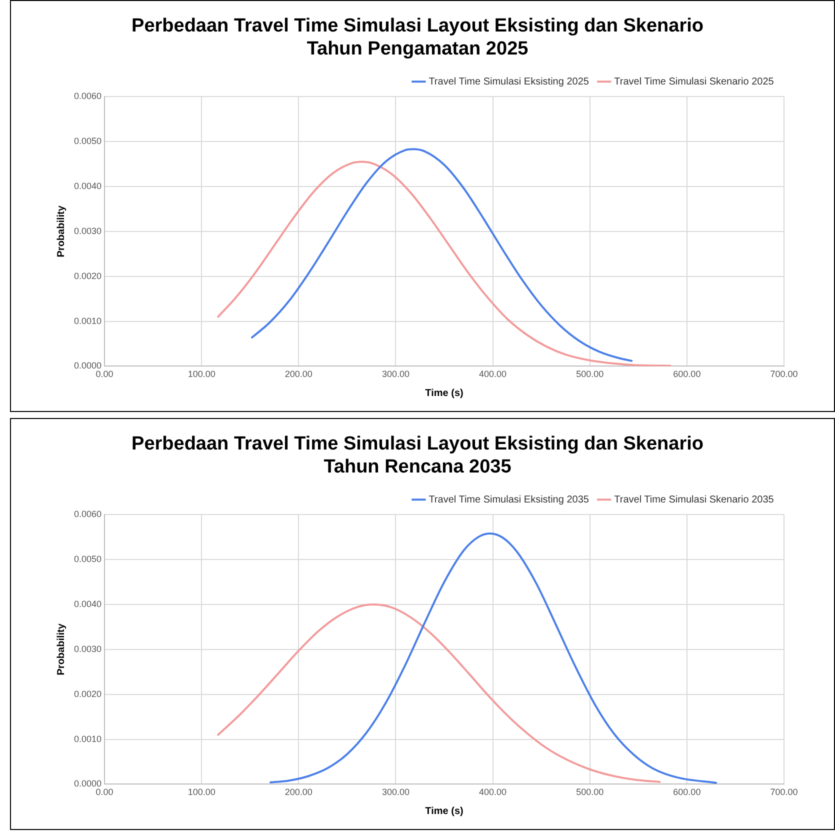 The height and width of the screenshot is (831, 835). I want to click on chart-title: Perbedaan Travel Time Simulasi Layout Eksisting dan Skenario Tahun Pengamatan 2025, so click(418, 38).